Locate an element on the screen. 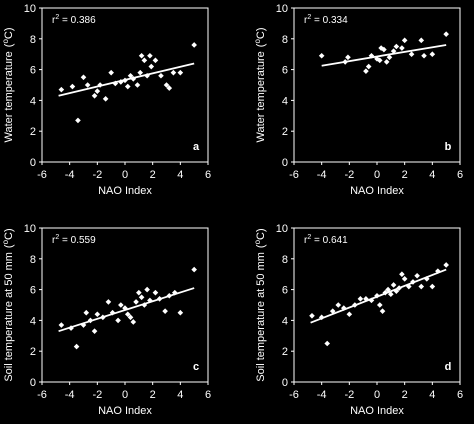 The height and width of the screenshot is (424, 474). r2-superscript: 2 is located at coordinates (309, 17).